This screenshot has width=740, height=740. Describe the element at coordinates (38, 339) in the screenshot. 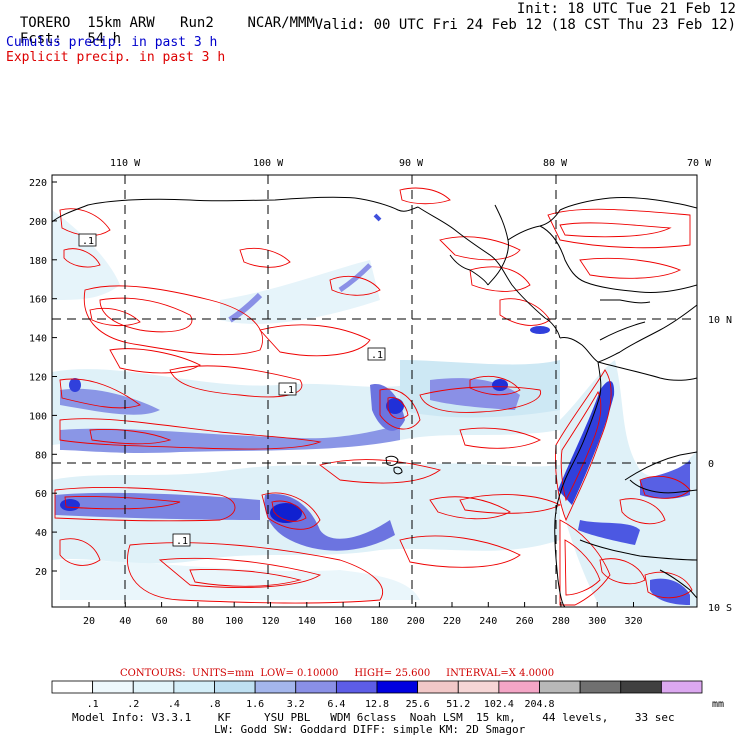

I see `y-tick-label: 140` at that location.